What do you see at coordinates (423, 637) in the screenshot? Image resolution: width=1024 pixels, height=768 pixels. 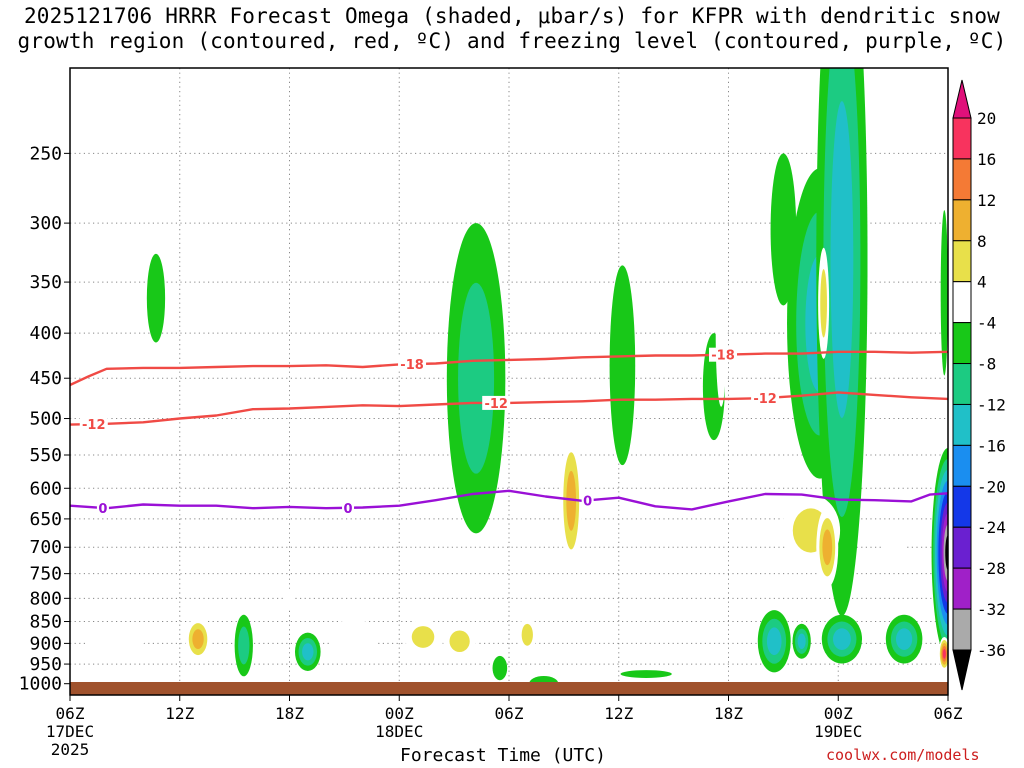 I see `sinking-0730-level8` at bounding box center [423, 637].